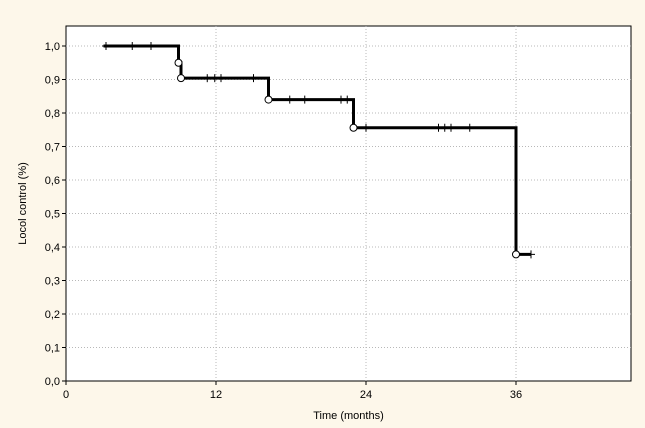 This screenshot has height=428, width=645. I want to click on y-tick-label: 0,4, so click(52, 248).